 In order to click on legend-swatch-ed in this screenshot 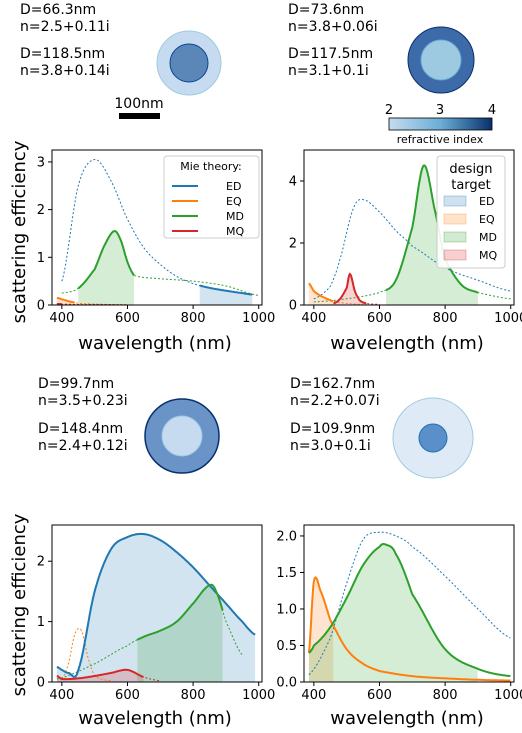, I will do `click(455, 201)`.